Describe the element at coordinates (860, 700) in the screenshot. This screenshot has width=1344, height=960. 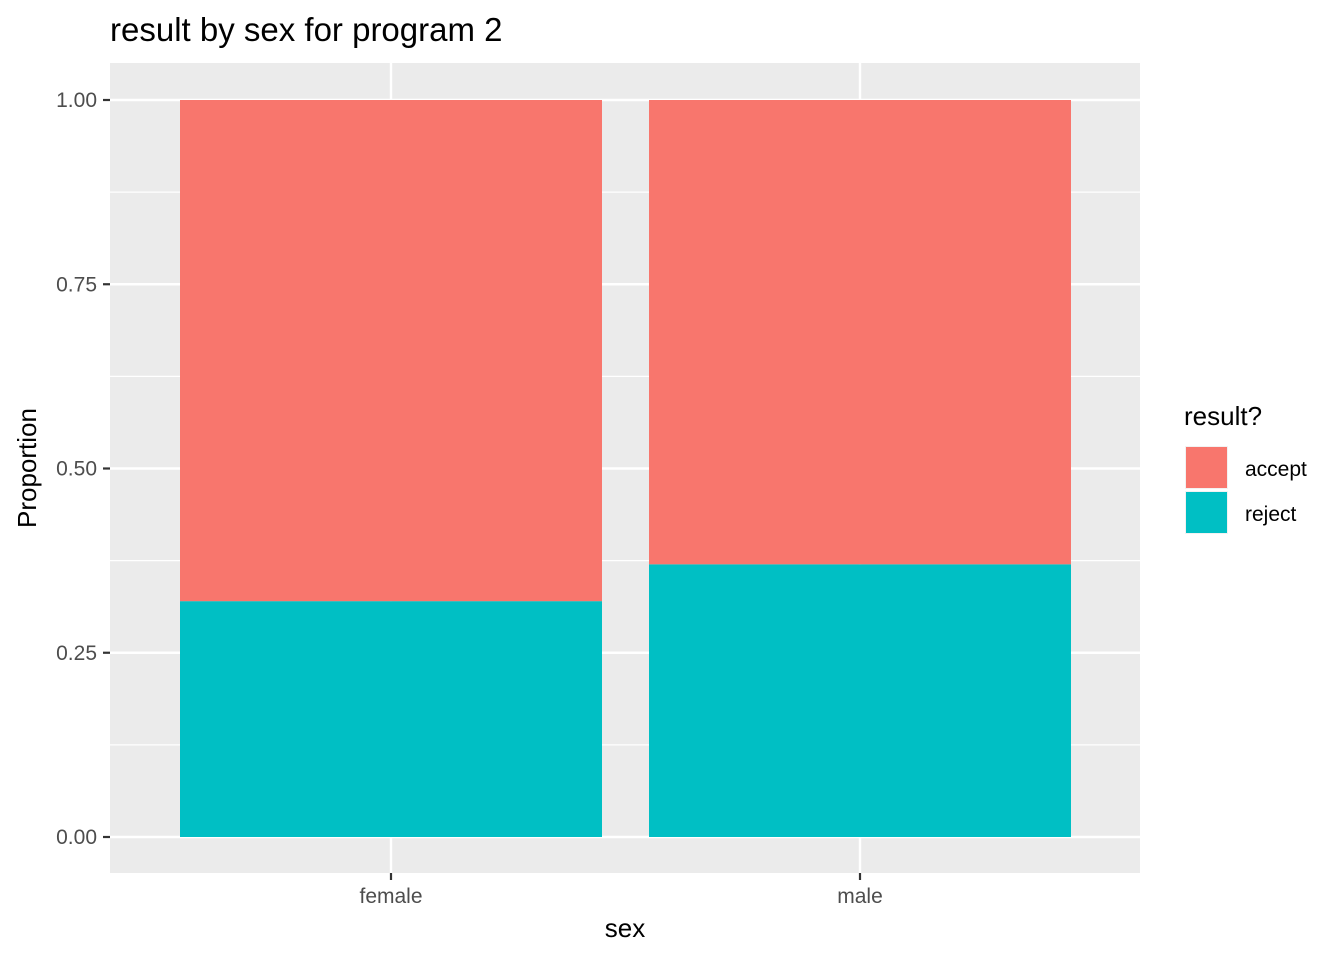
I see `bar-reject-male` at that location.